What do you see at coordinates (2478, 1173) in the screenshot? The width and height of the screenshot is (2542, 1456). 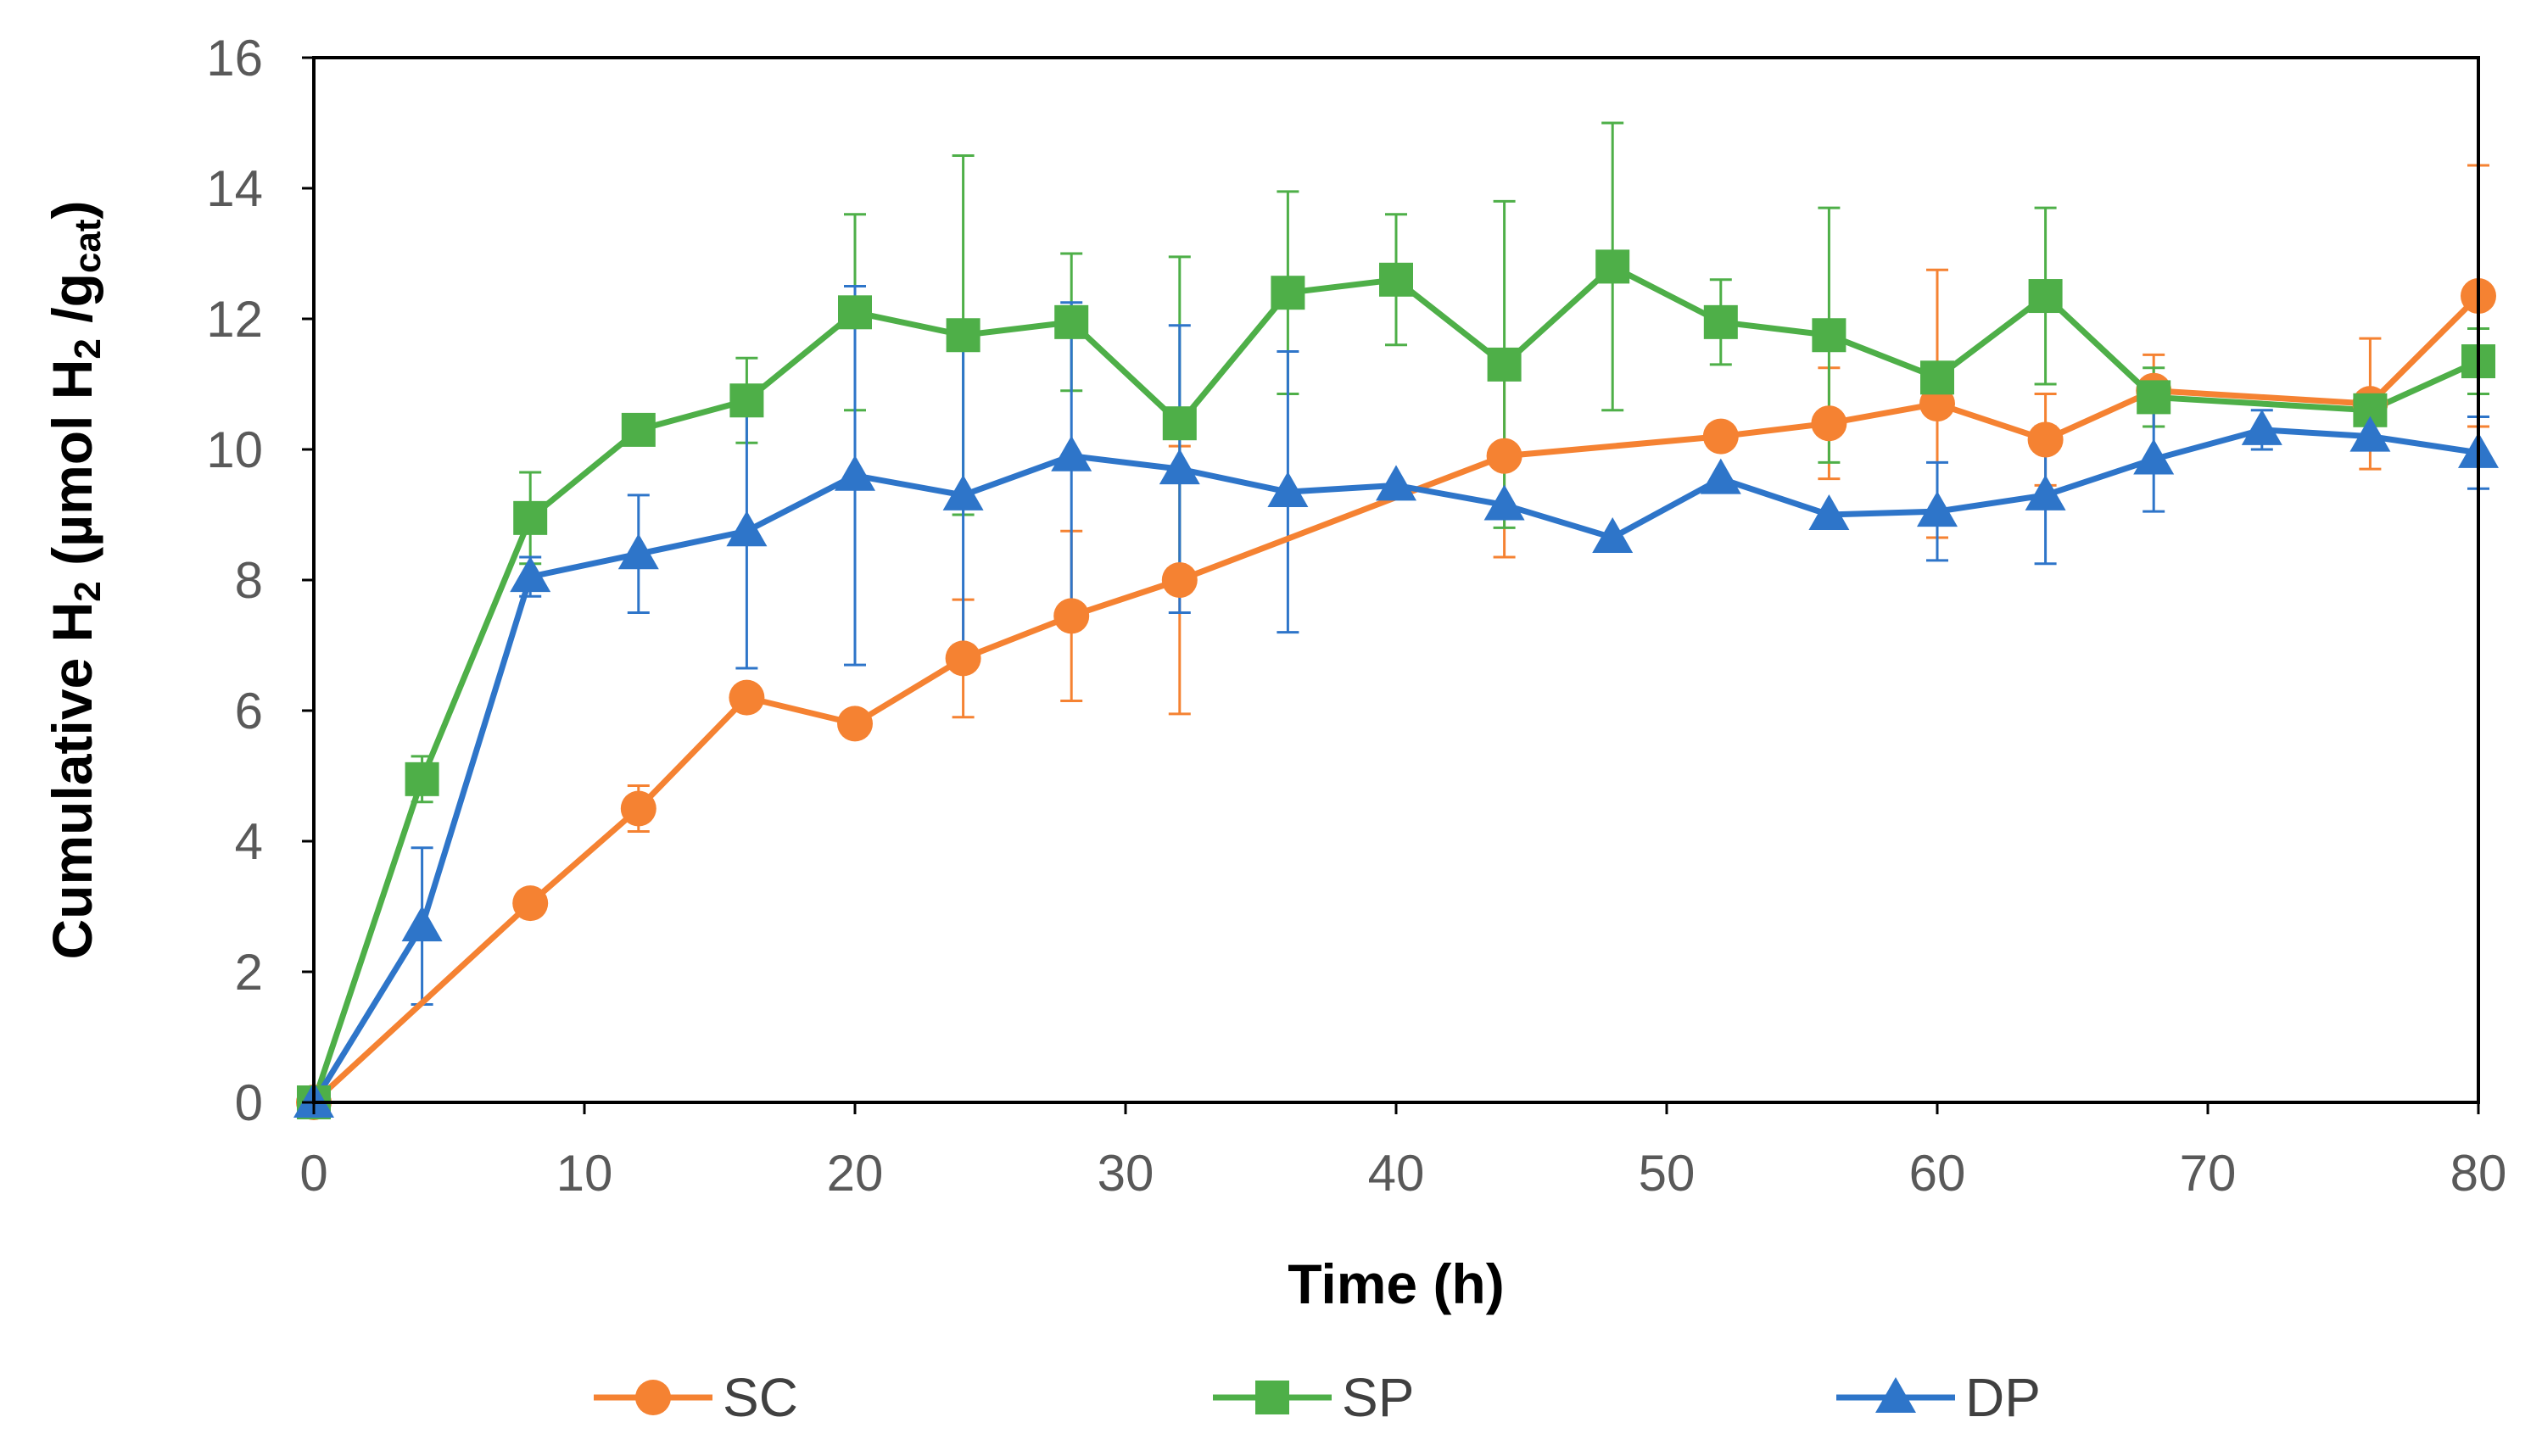 I see `x-tick-label: 80` at bounding box center [2478, 1173].